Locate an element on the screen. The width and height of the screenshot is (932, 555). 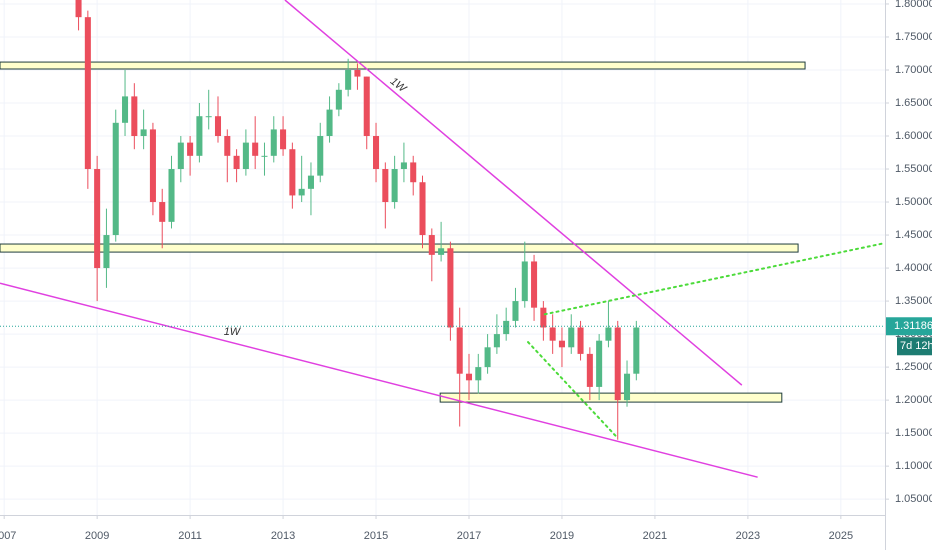
y-tick-label: 1.80000 is located at coordinates (913, 5).